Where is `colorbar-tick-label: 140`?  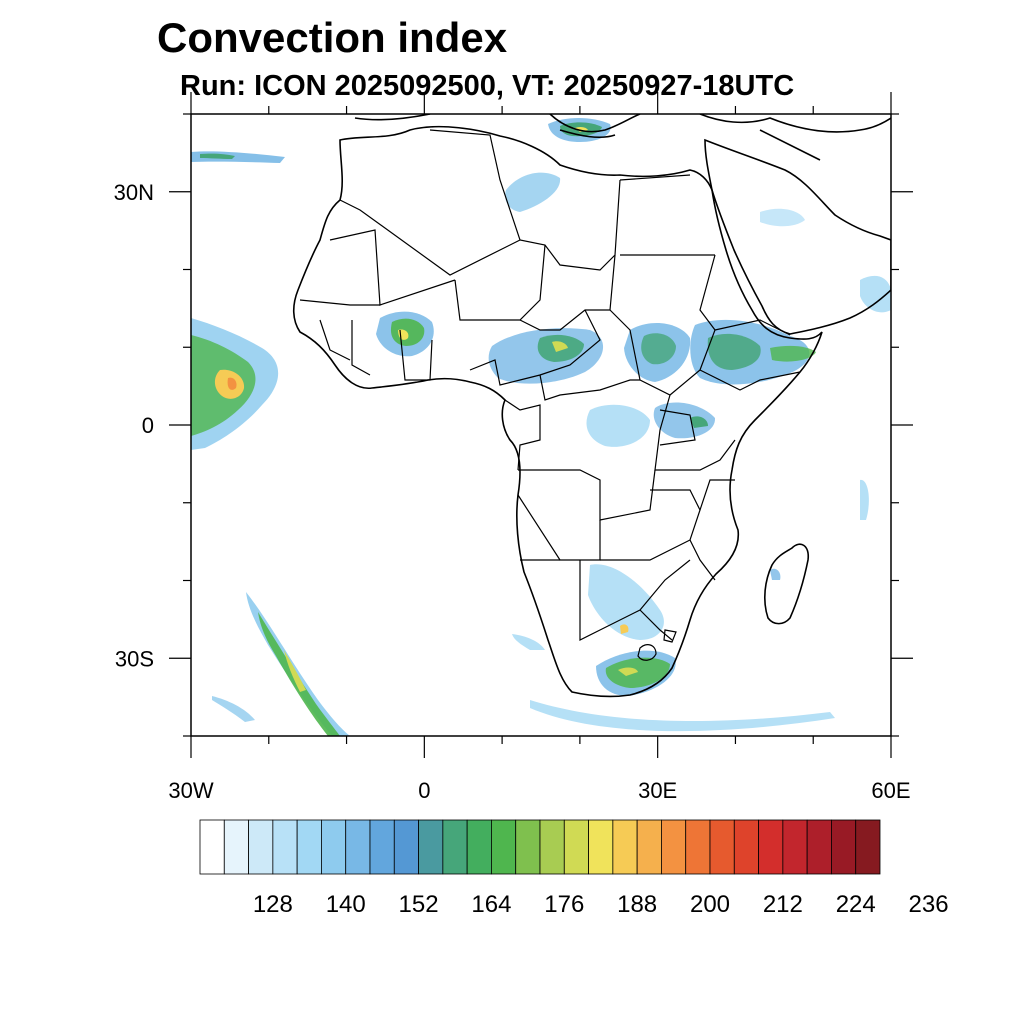
colorbar-tick-label: 140 is located at coordinates (346, 904).